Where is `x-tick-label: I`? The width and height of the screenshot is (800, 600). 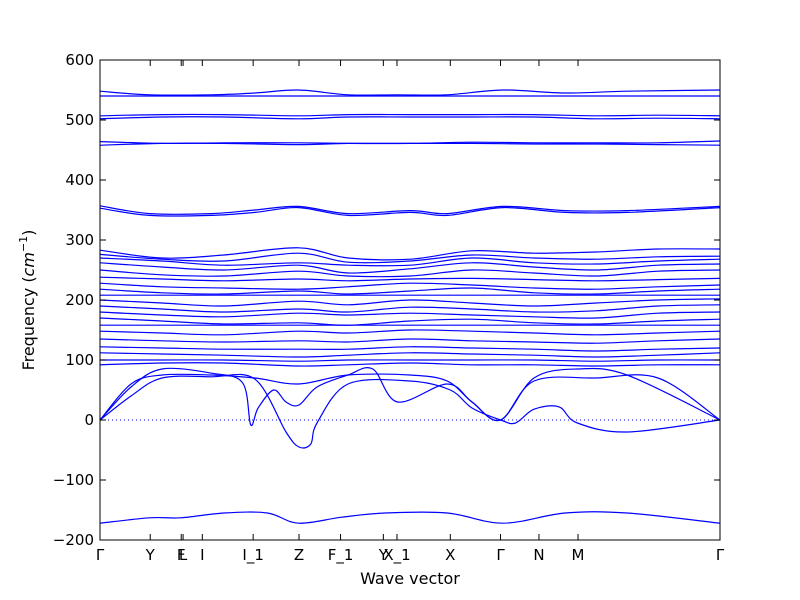
x-tick-label: I is located at coordinates (202, 555).